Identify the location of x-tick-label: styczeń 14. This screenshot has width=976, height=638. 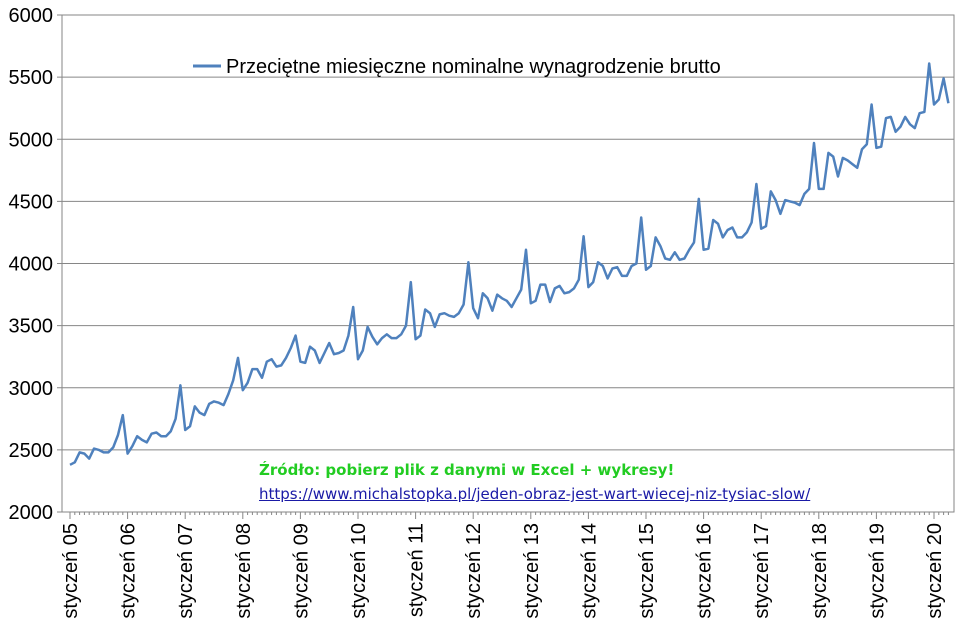
(589, 571).